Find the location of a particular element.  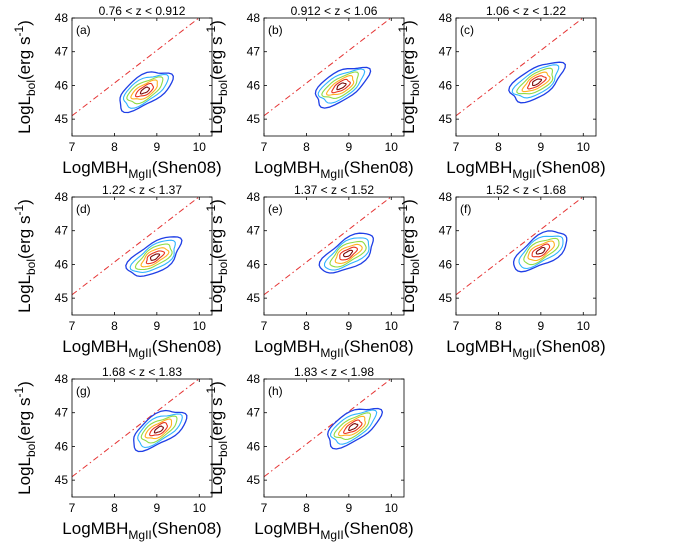

panel-tag: (a) is located at coordinates (83, 30).